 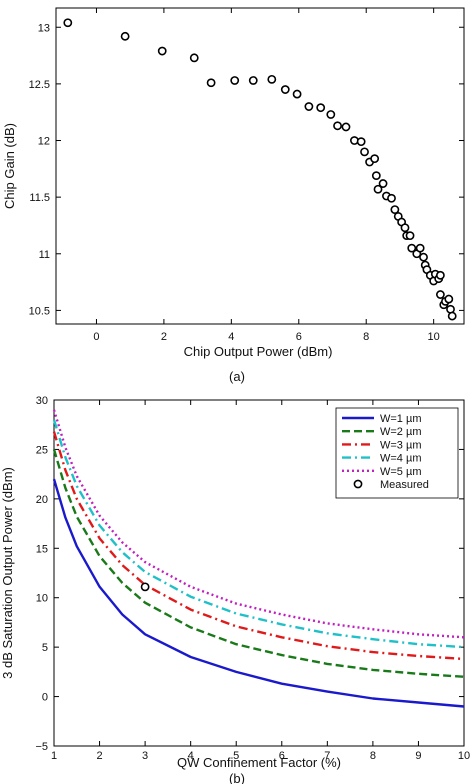 What do you see at coordinates (99, 756) in the screenshot?
I see `panel-b-x-tick-label: 2` at bounding box center [99, 756].